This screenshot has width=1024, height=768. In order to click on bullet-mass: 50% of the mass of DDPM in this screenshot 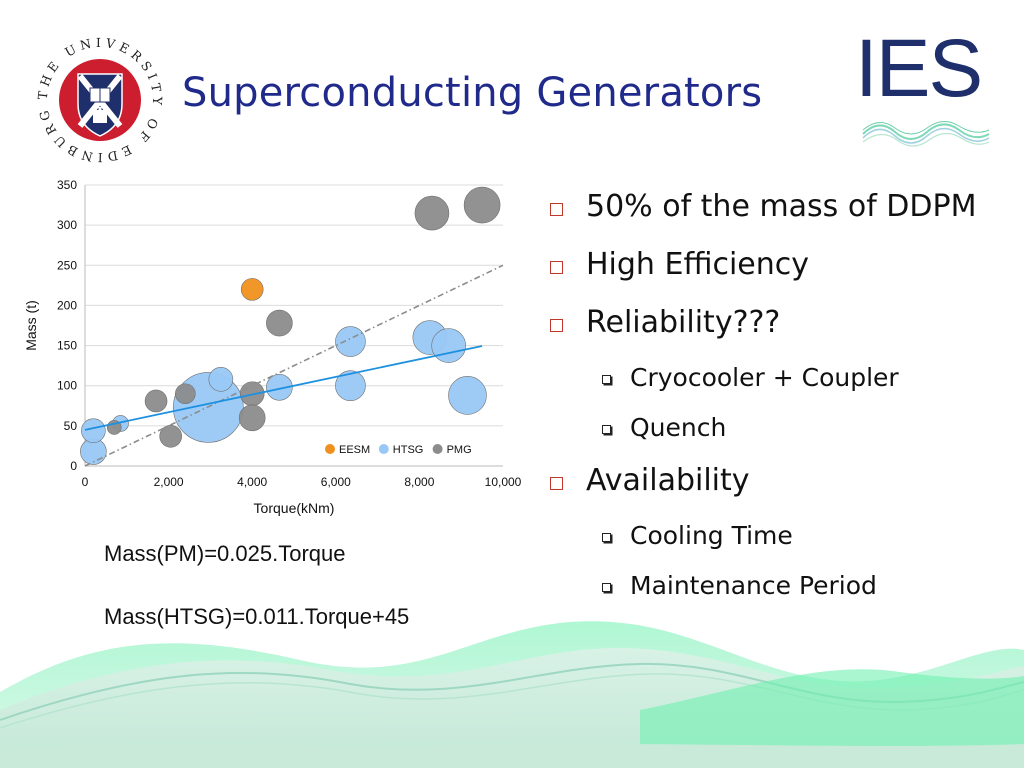, I will do `click(781, 213)`.